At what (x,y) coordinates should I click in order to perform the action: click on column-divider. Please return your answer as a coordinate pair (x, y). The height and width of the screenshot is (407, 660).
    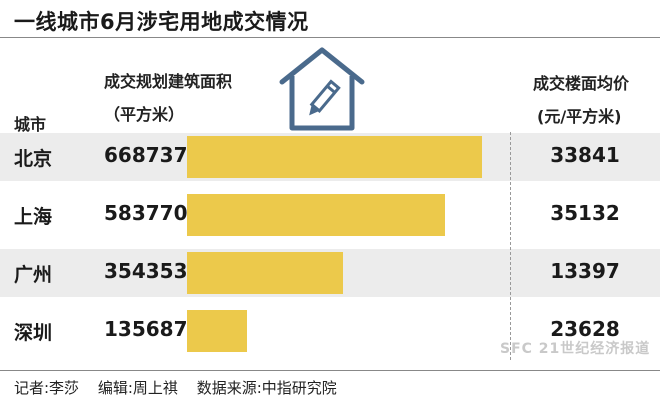
    Looking at the image, I should click on (510, 246).